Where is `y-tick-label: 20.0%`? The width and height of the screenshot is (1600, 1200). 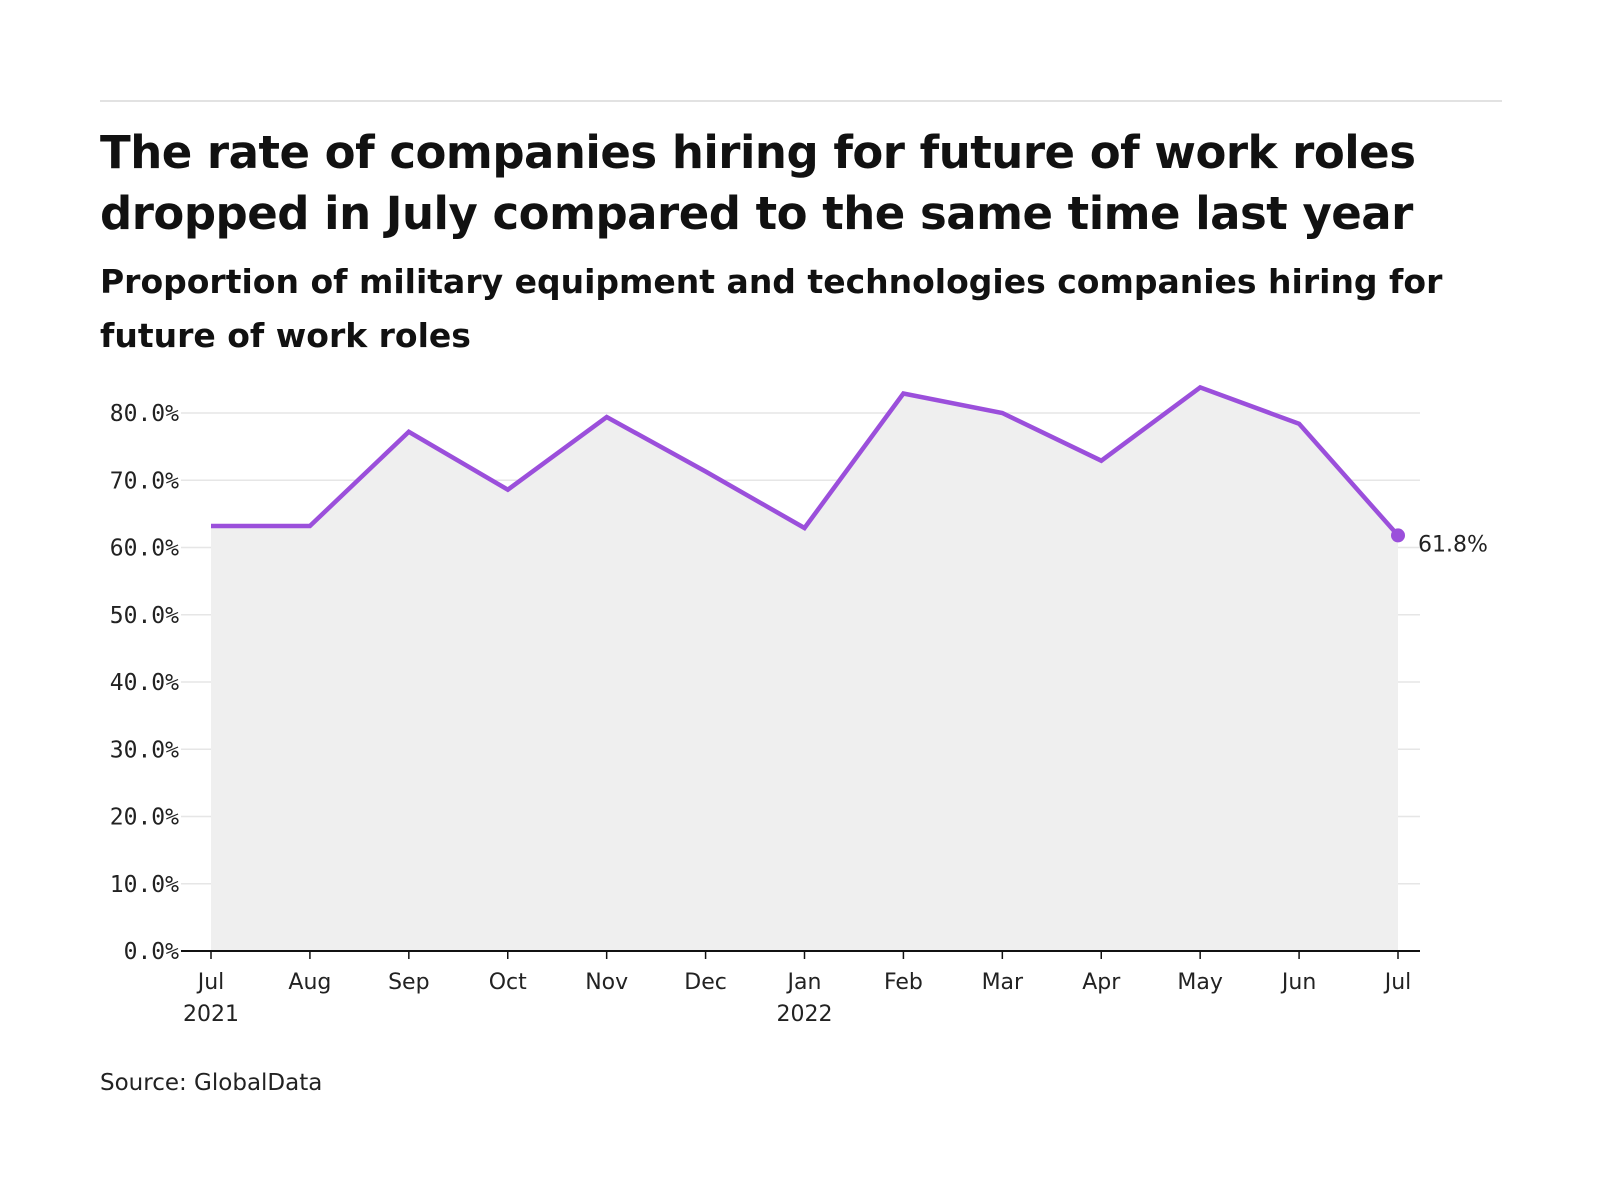
y-tick-label: 20.0% is located at coordinates (144, 818).